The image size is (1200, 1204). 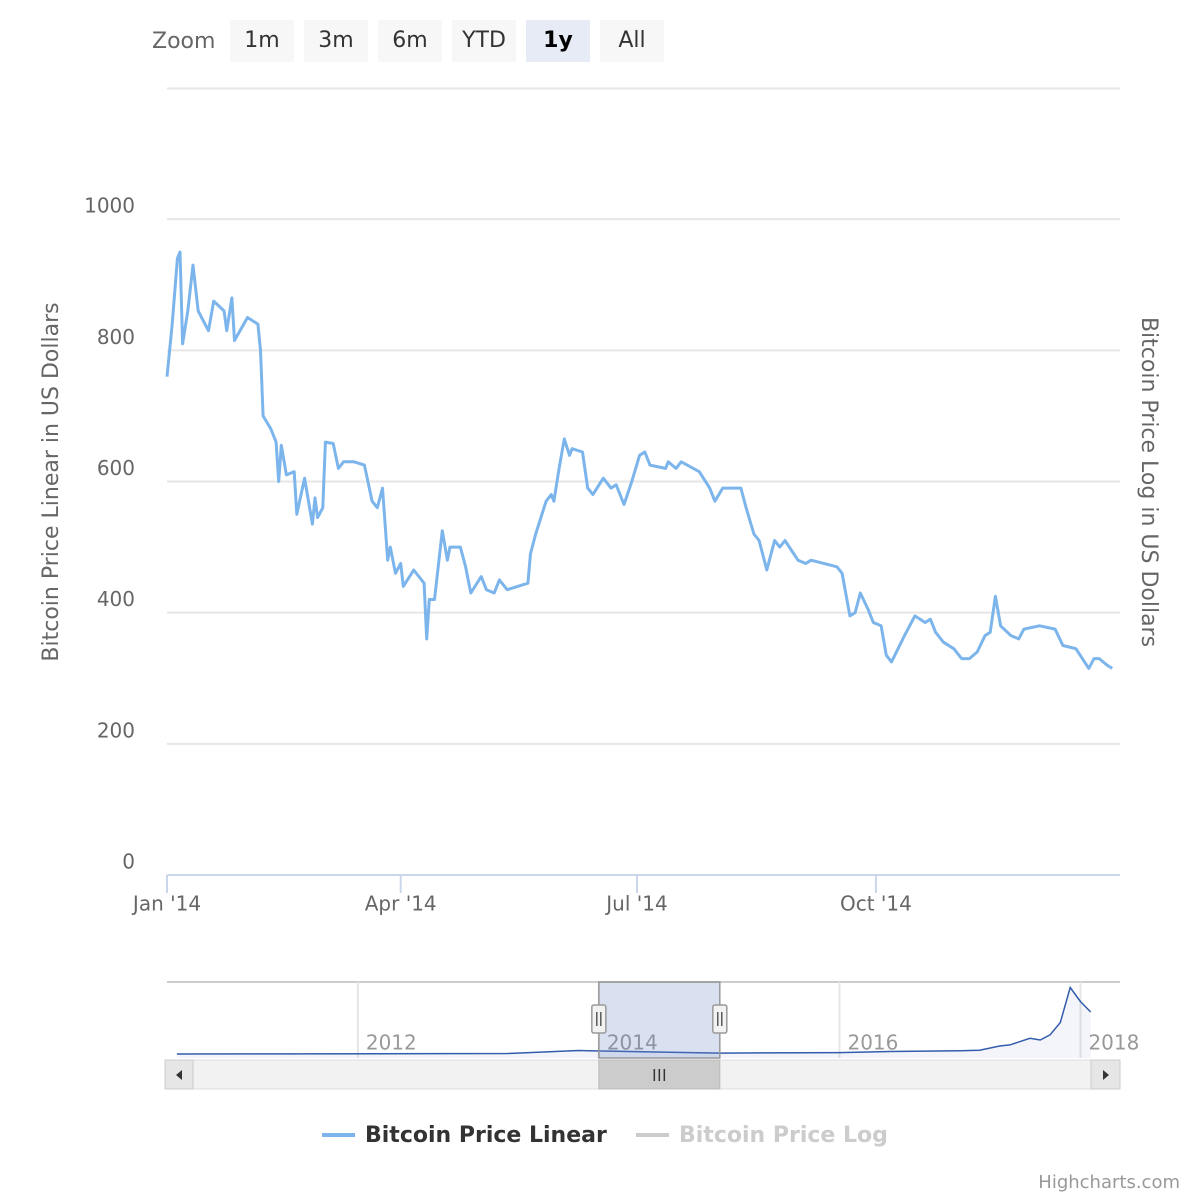 I want to click on x-tick-label: Apr '14, so click(x=401, y=904).